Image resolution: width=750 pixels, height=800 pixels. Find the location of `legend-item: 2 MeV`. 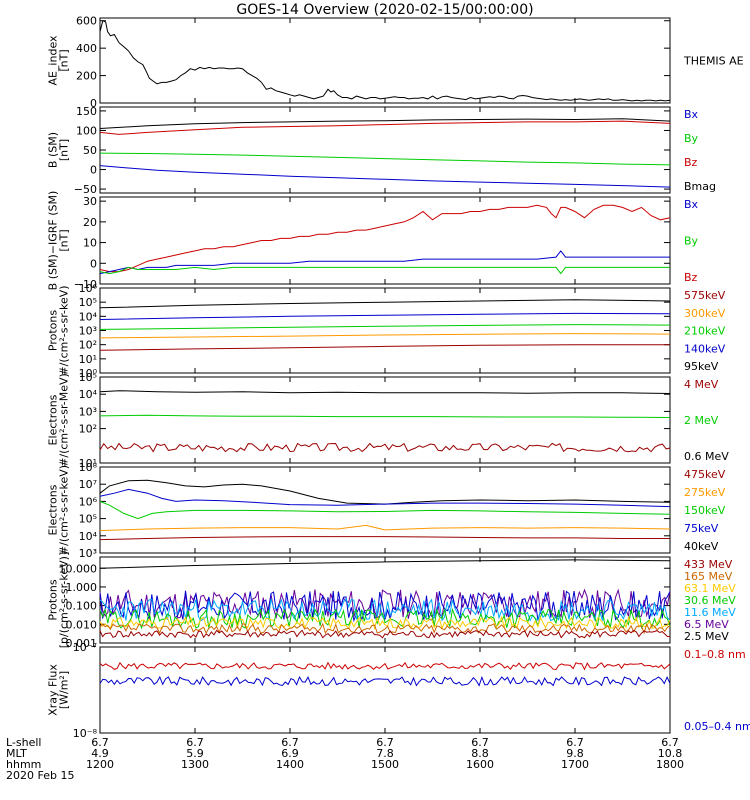

legend-item: 2 MeV is located at coordinates (701, 420).